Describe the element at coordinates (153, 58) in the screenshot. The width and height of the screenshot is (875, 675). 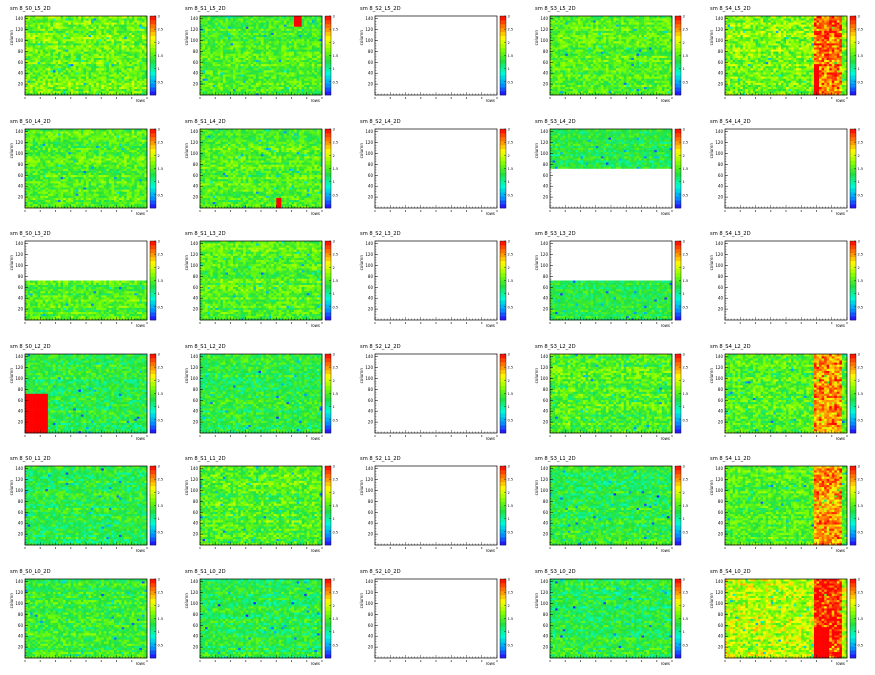
I see `color-scale-segment` at that location.